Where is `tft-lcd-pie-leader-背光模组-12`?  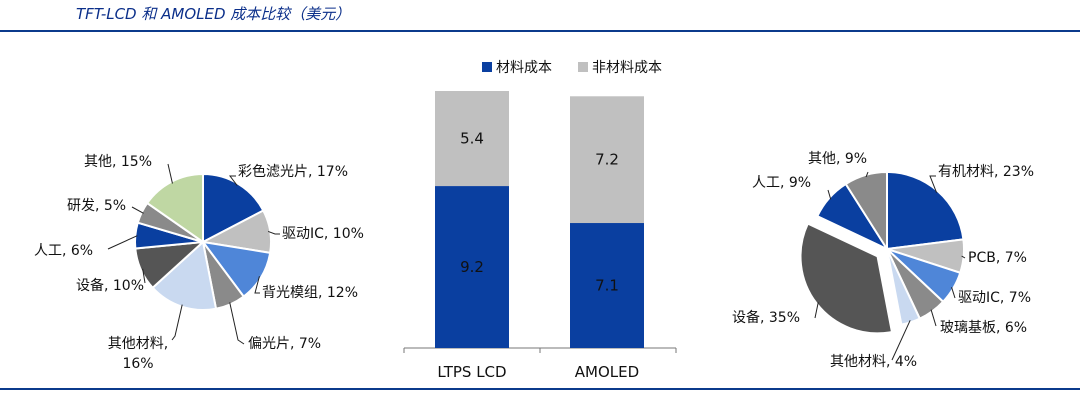
tft-lcd-pie-leader-背光模组-12 is located at coordinates (257, 285).